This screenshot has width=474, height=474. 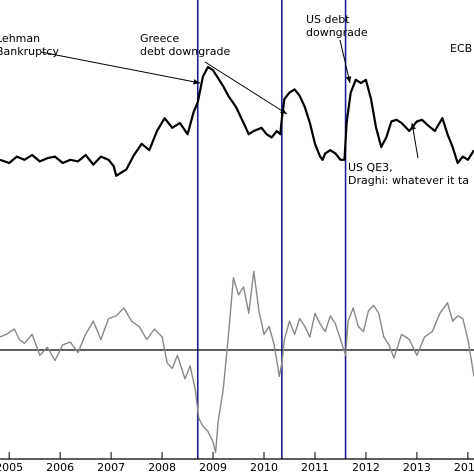 What do you see at coordinates (185, 51) in the screenshot?
I see `annotation-1-line-1: debt downgrade` at bounding box center [185, 51].